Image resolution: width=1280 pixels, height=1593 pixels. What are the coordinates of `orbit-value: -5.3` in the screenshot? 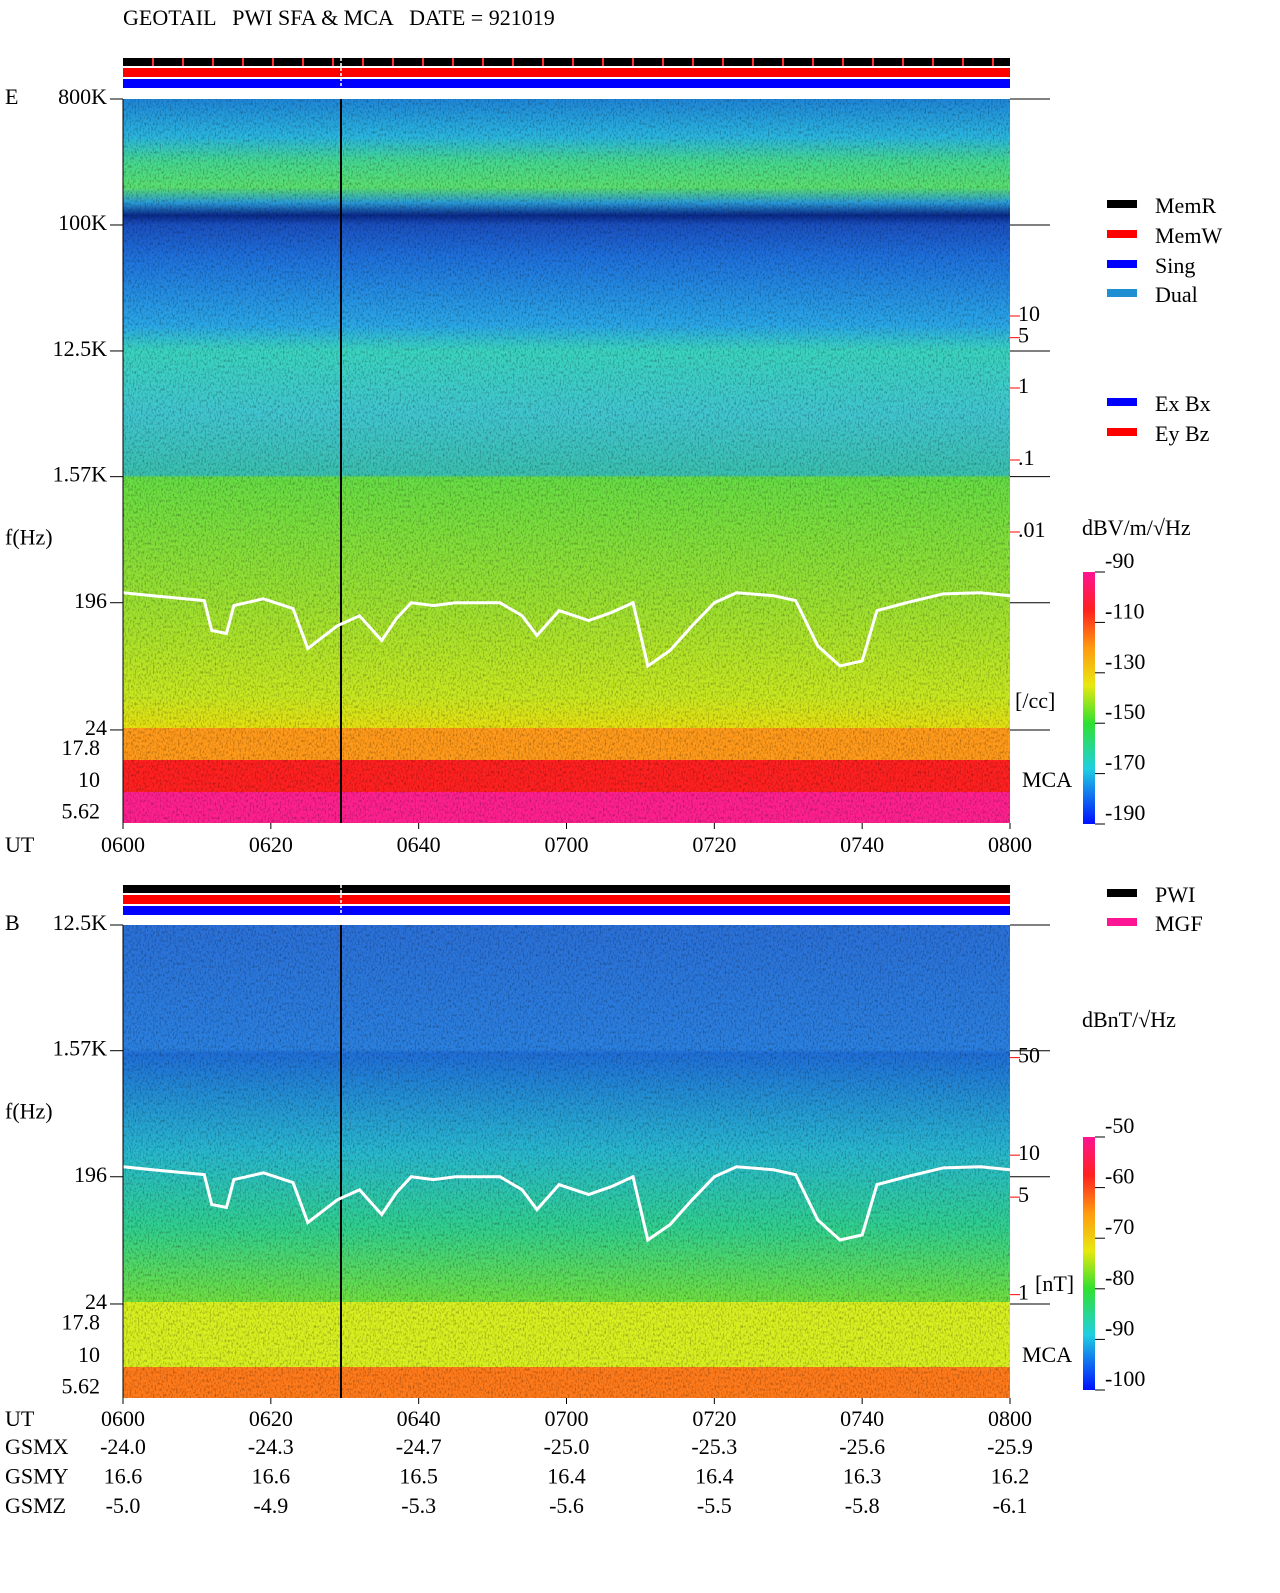 It's located at (418, 1505).